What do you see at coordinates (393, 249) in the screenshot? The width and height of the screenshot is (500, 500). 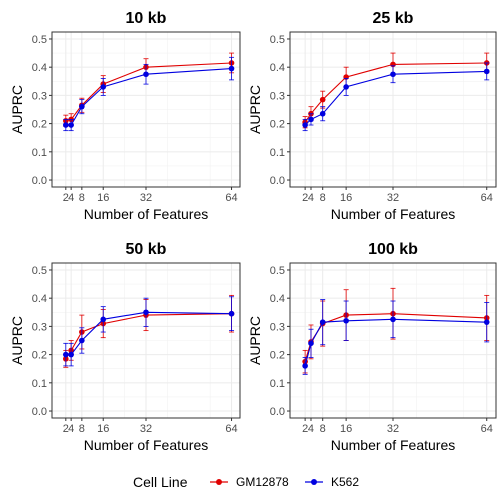 I see `panel-title: 100 kb` at bounding box center [393, 249].